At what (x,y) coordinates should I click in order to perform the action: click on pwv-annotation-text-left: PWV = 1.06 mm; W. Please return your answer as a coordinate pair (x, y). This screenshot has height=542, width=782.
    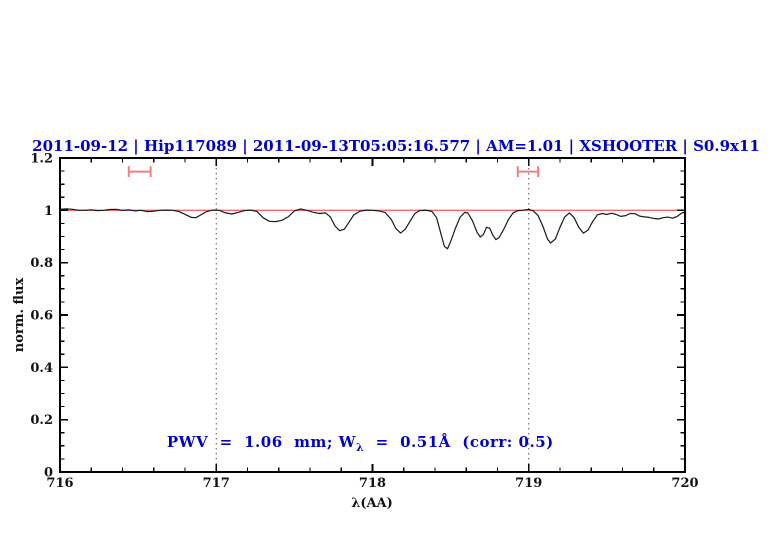
    Looking at the image, I should click on (261, 442).